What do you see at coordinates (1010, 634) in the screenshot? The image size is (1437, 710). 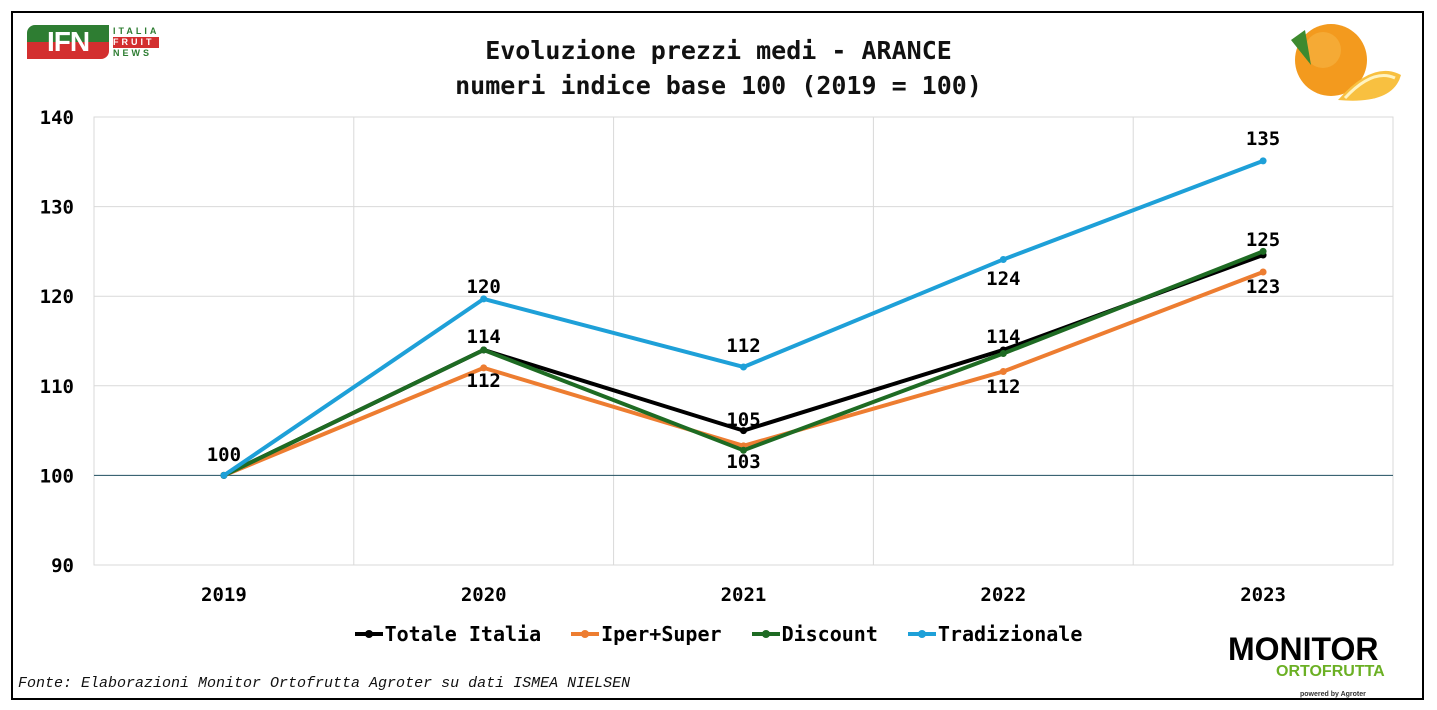 I see `legend-label: Tradizionale` at bounding box center [1010, 634].